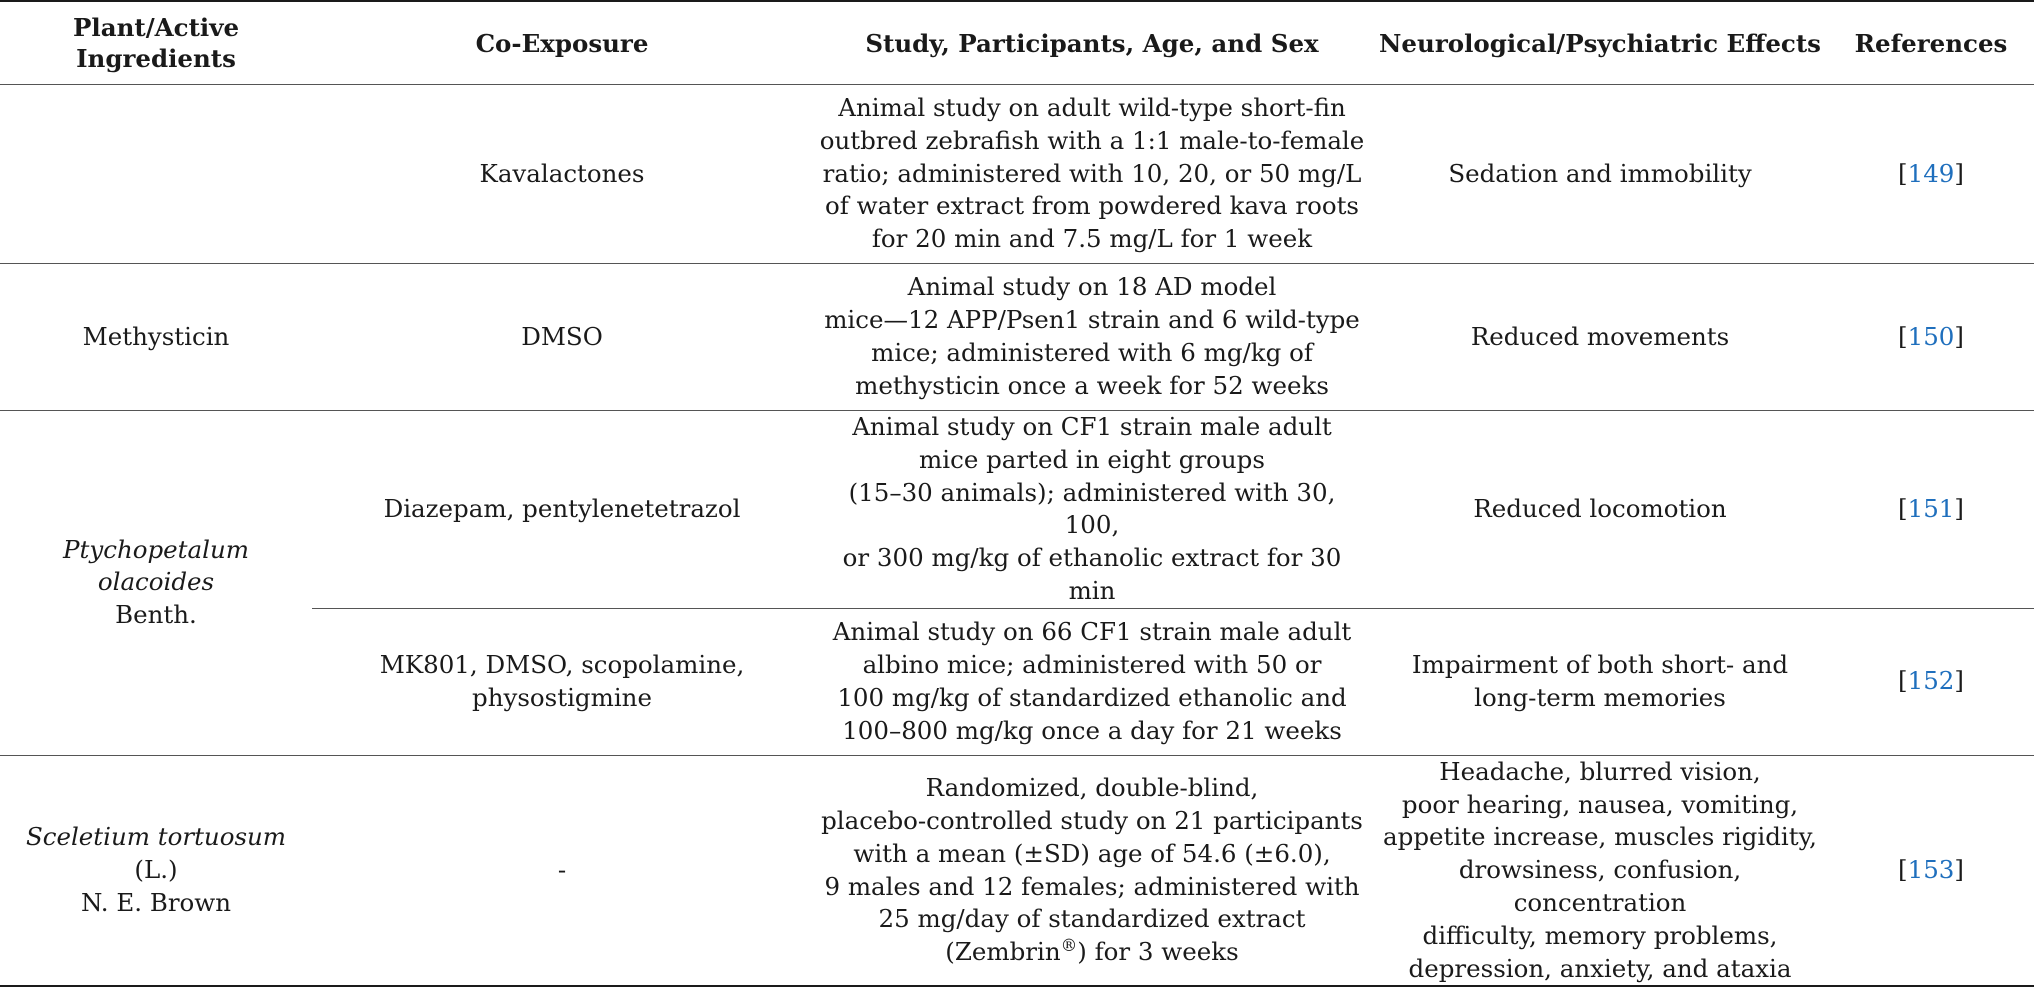 This screenshot has width=2034, height=987. Describe the element at coordinates (562, 870) in the screenshot. I see `cell-co-exposure: -` at that location.